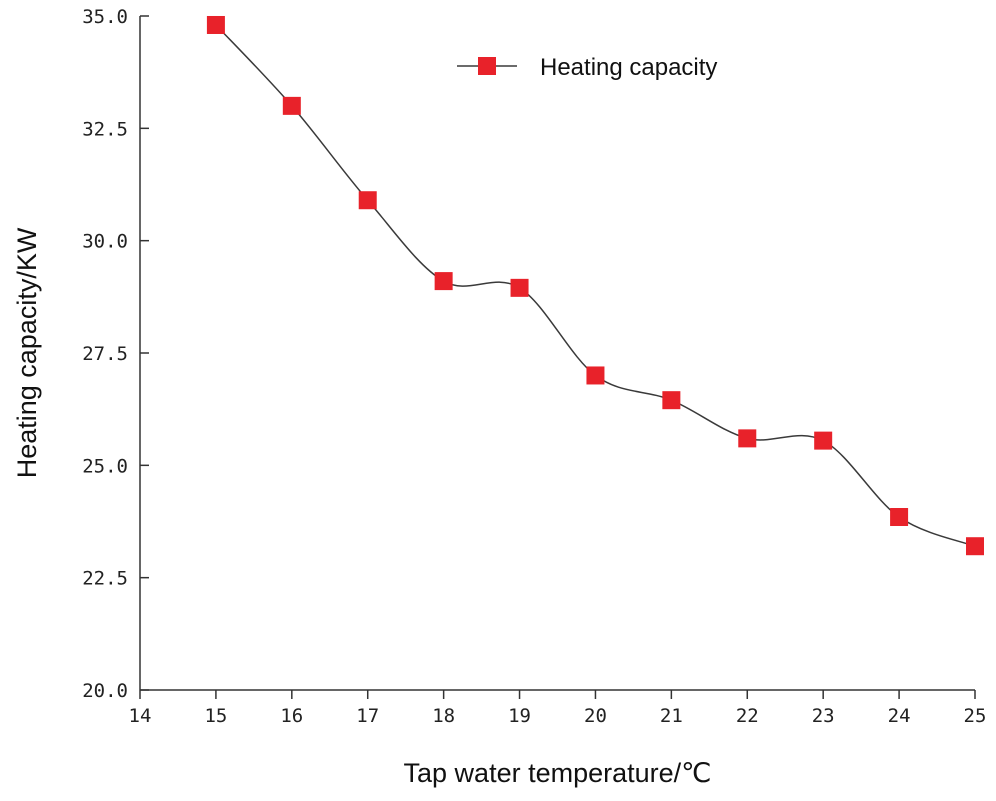  Describe the element at coordinates (27, 352) in the screenshot. I see `y-axis-title: Heating capacity/KW` at that location.